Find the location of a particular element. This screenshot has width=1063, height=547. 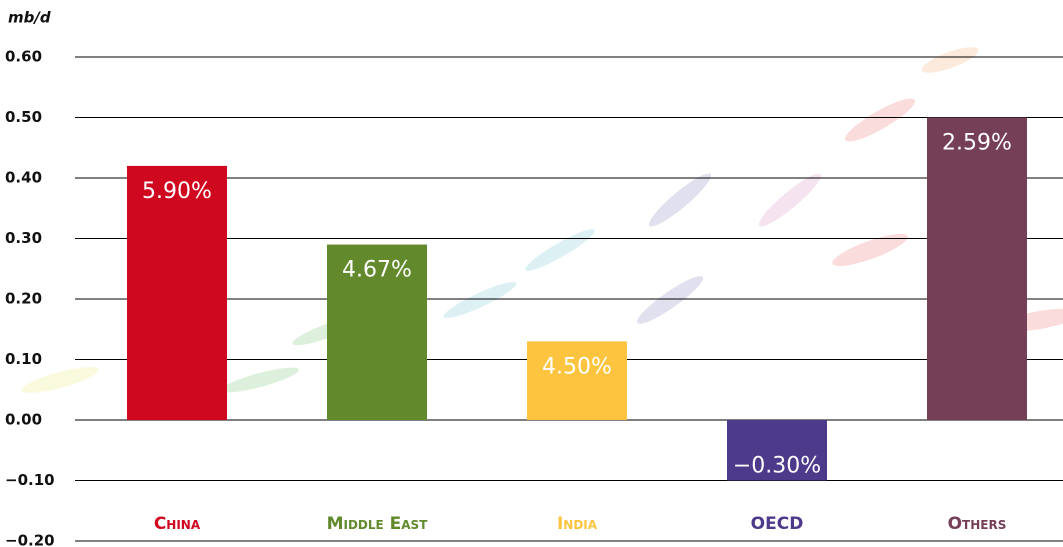

y-tick-label: 0.20 is located at coordinates (23, 299).